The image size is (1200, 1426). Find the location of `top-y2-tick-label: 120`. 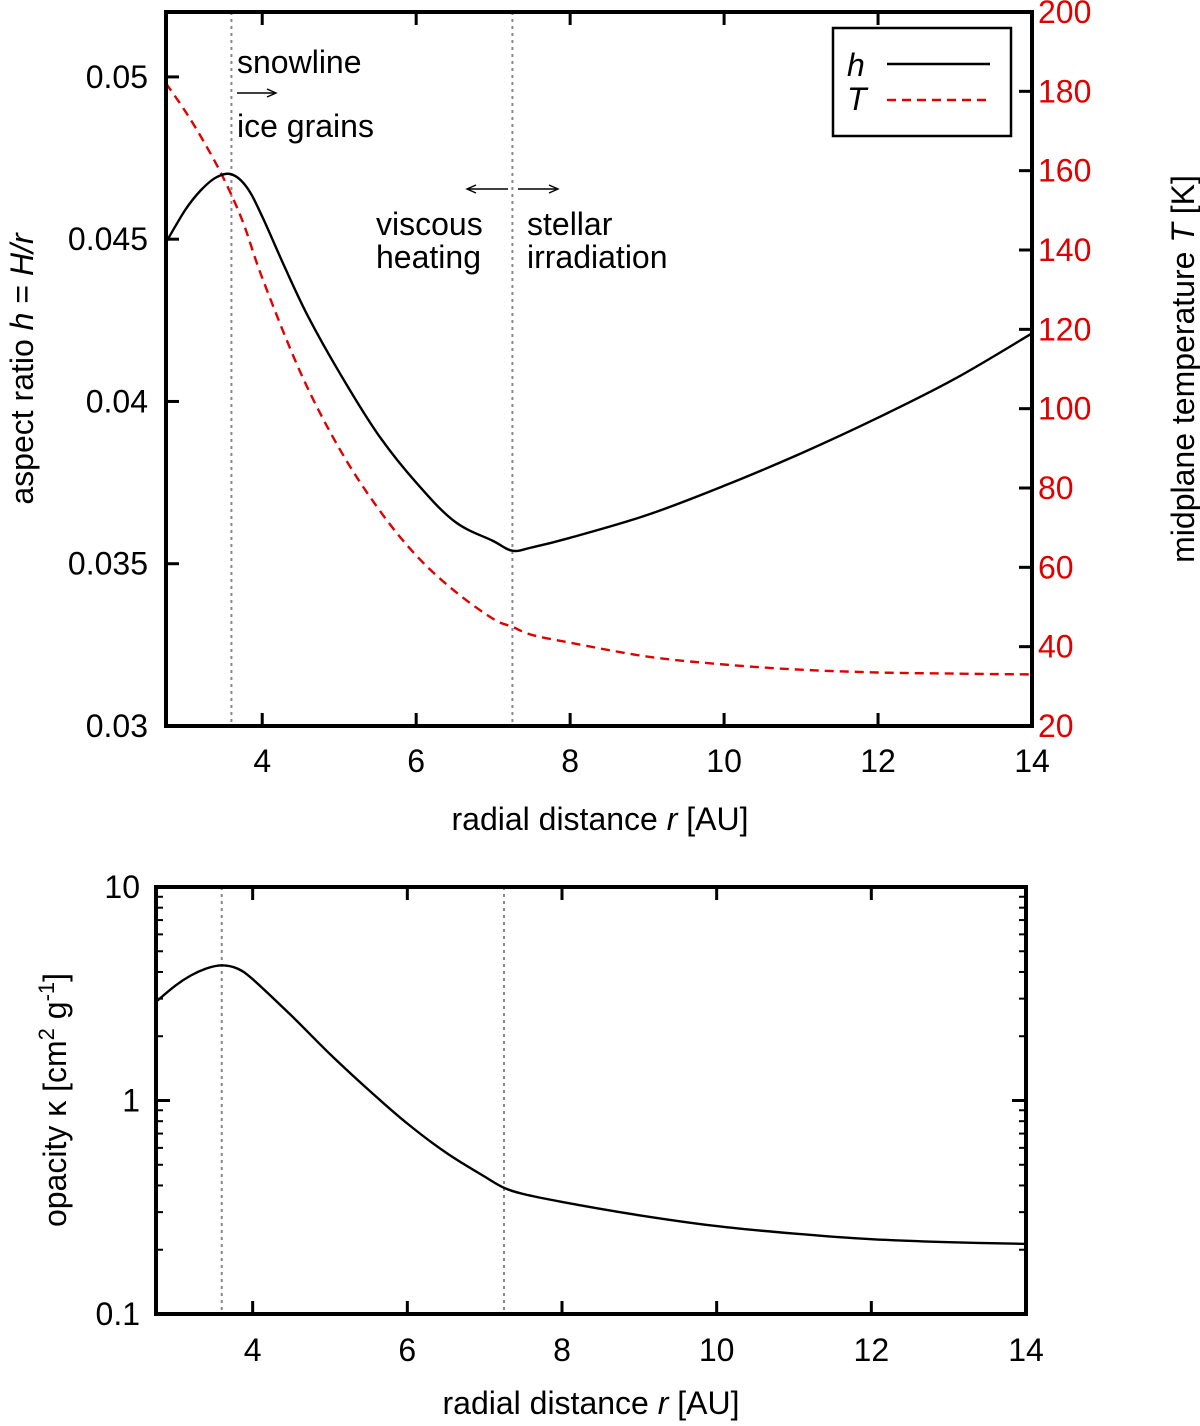

top-y2-tick-label: 120 is located at coordinates (1064, 329).